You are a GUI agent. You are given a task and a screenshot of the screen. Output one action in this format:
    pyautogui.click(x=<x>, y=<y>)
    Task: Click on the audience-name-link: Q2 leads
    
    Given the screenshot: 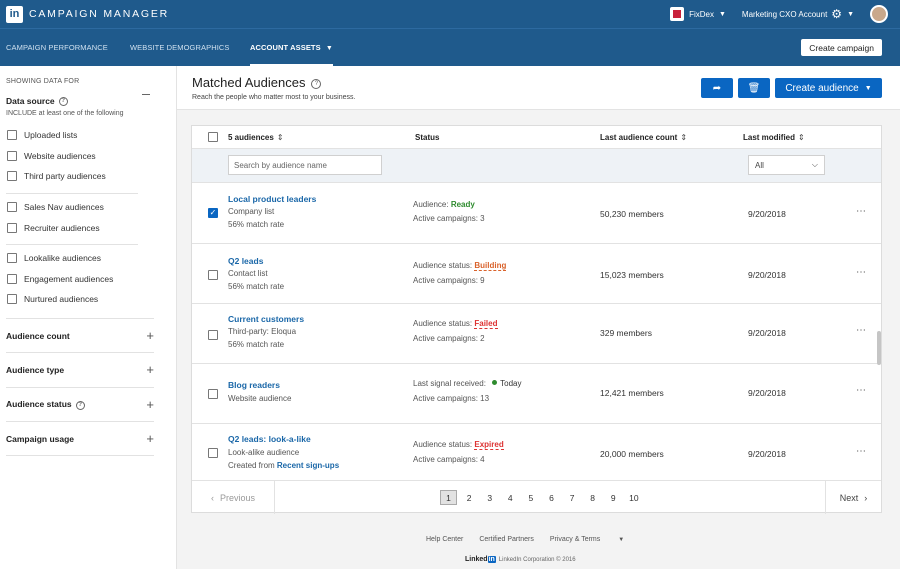 What is the action you would take?
    pyautogui.click(x=246, y=261)
    